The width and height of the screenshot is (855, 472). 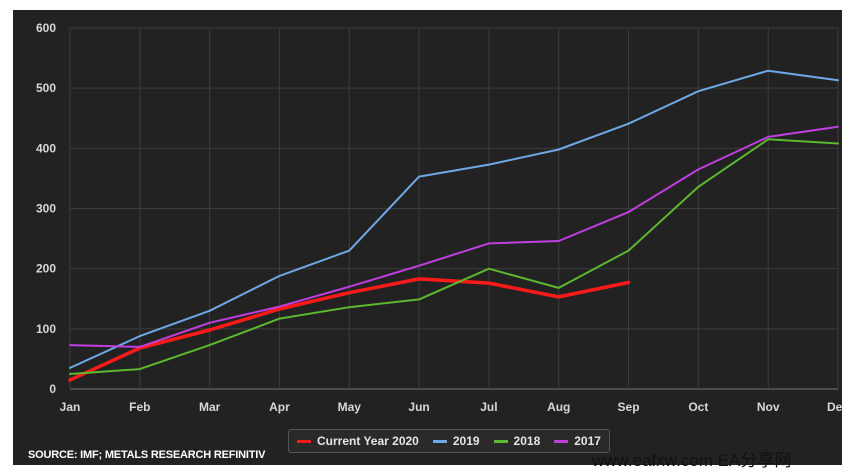 I want to click on legend-item: Current Year 2020, so click(x=358, y=441).